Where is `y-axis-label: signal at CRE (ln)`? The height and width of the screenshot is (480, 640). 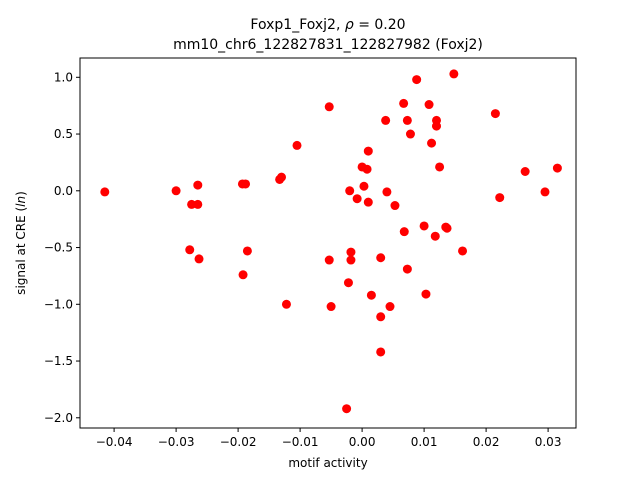 y-axis-label: signal at CRE (ln) is located at coordinates (21, 243).